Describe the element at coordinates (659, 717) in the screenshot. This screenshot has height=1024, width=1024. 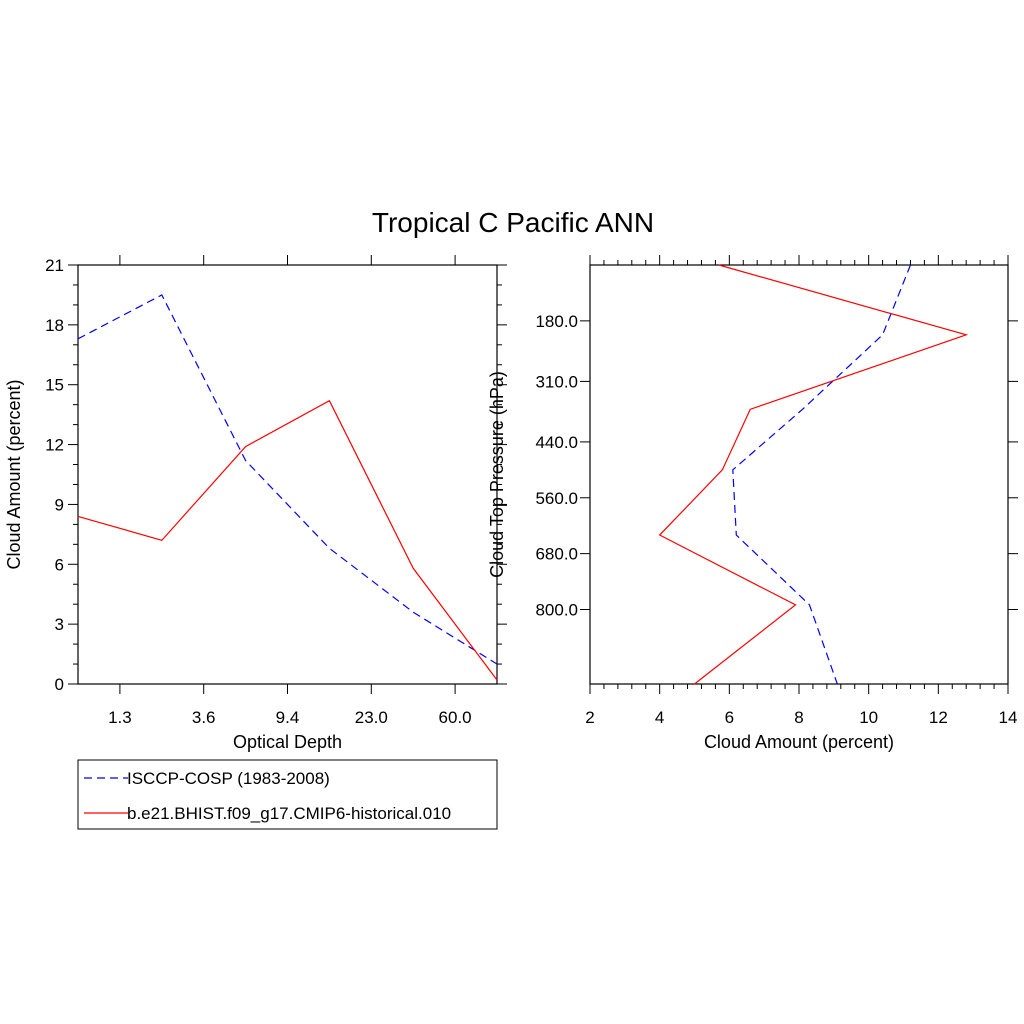
I see `x-tick-label: 4` at that location.